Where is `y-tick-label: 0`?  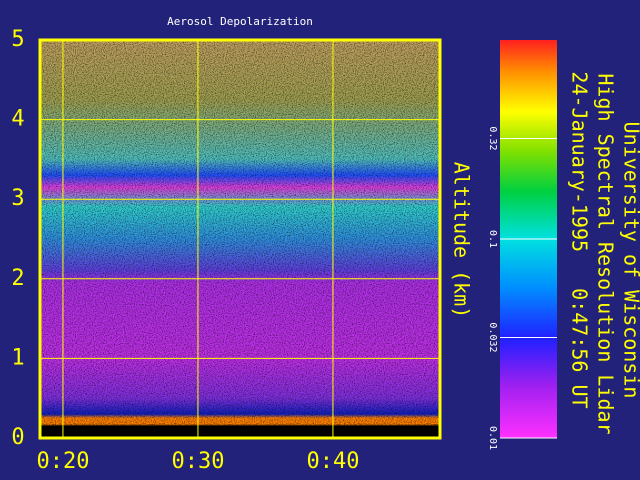
y-tick-label: 0 is located at coordinates (17, 437).